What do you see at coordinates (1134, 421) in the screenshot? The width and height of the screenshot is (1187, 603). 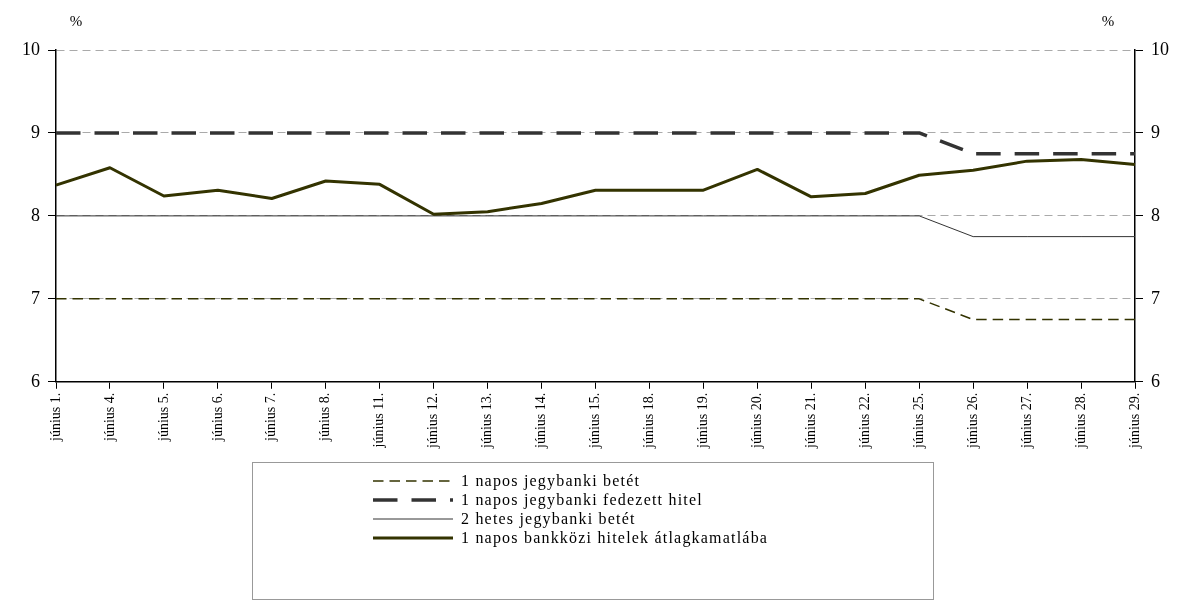 I see `x-tick-label: június 29.` at bounding box center [1134, 421].